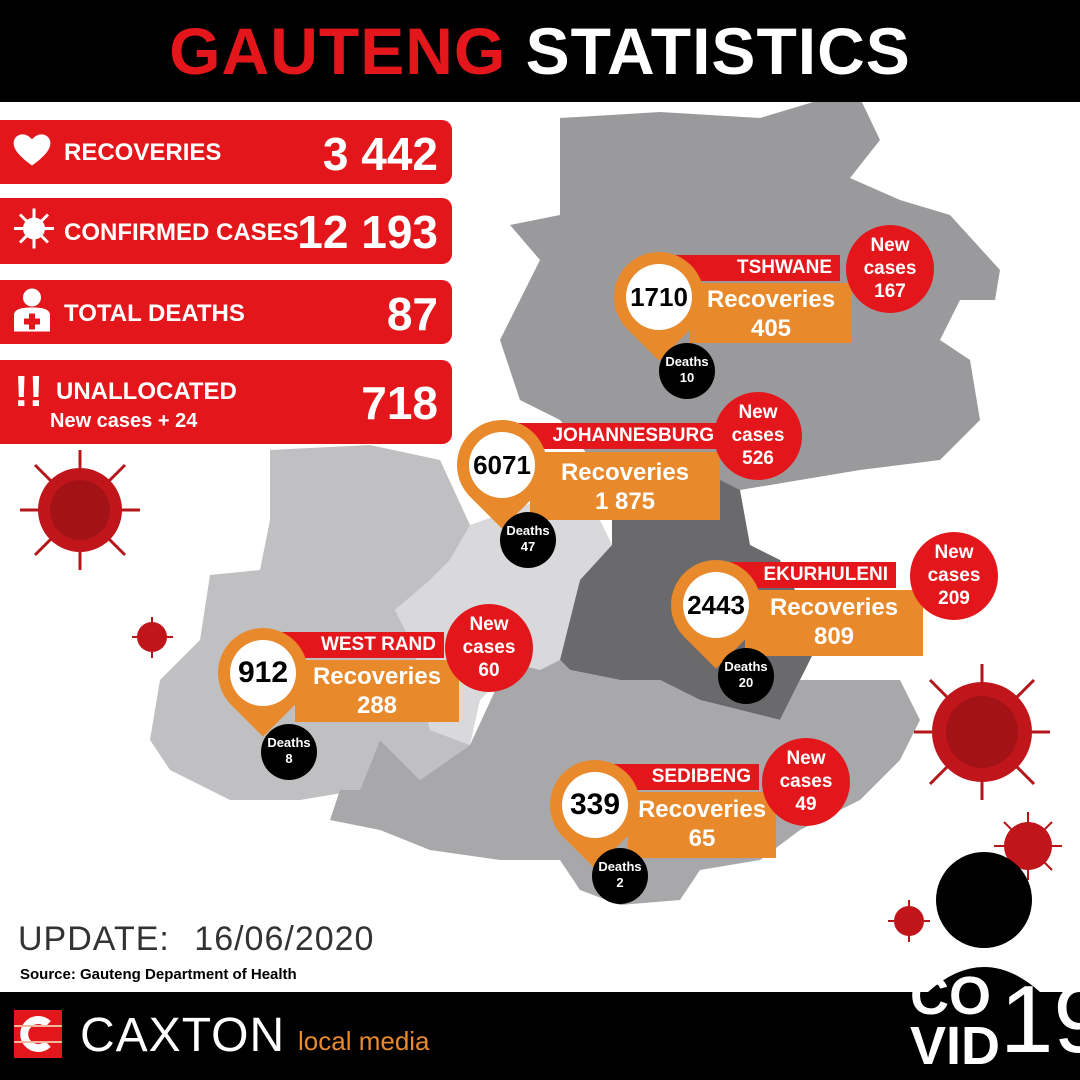 This screenshot has width=1080, height=1080. What do you see at coordinates (367, 232) in the screenshot?
I see `confirmed-cases-value: 12 193` at bounding box center [367, 232].